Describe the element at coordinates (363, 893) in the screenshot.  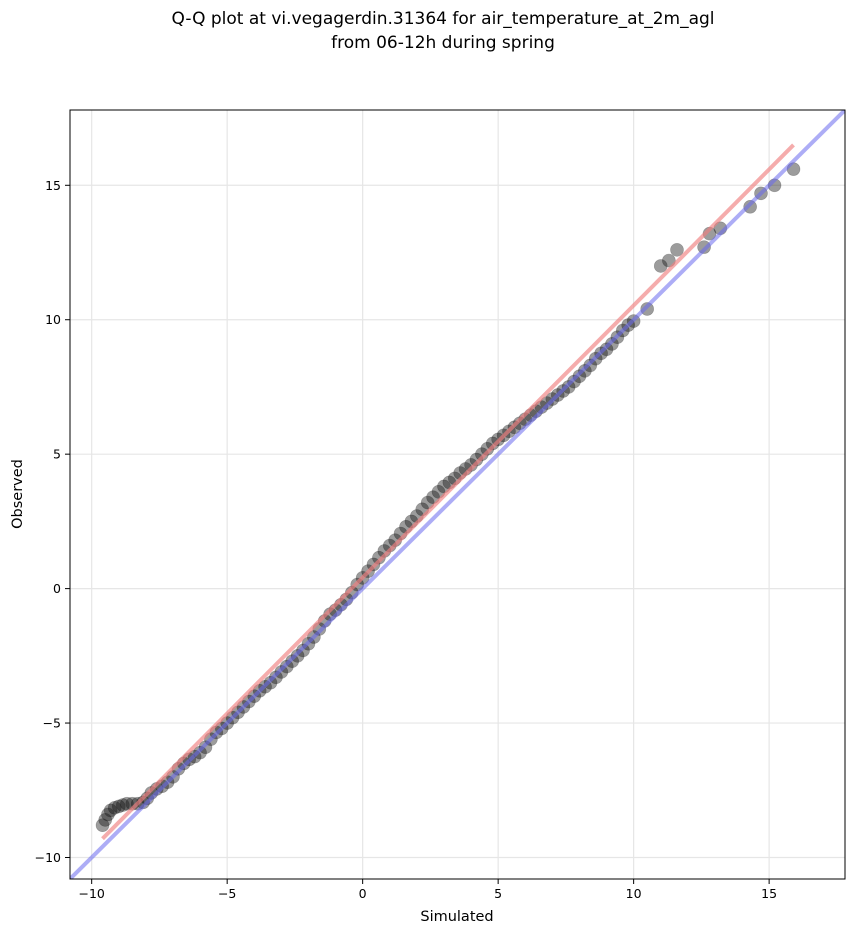
I see `x-tick-label: 0` at that location.